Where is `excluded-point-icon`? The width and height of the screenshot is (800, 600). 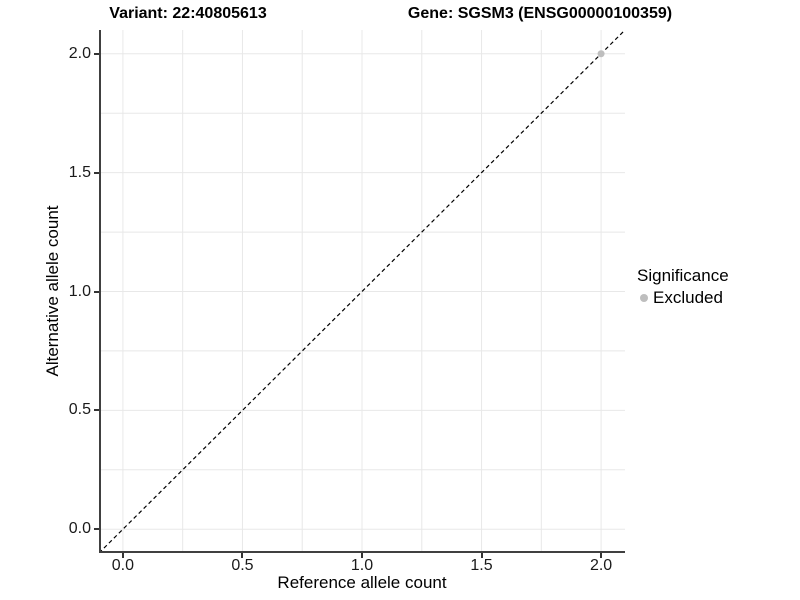 excluded-point-icon is located at coordinates (644, 298).